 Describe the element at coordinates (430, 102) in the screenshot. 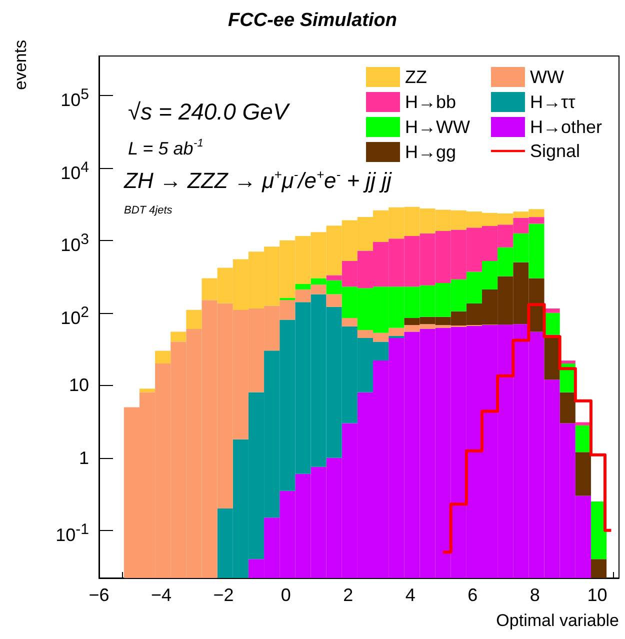

I see `legend-label: H→bb` at that location.